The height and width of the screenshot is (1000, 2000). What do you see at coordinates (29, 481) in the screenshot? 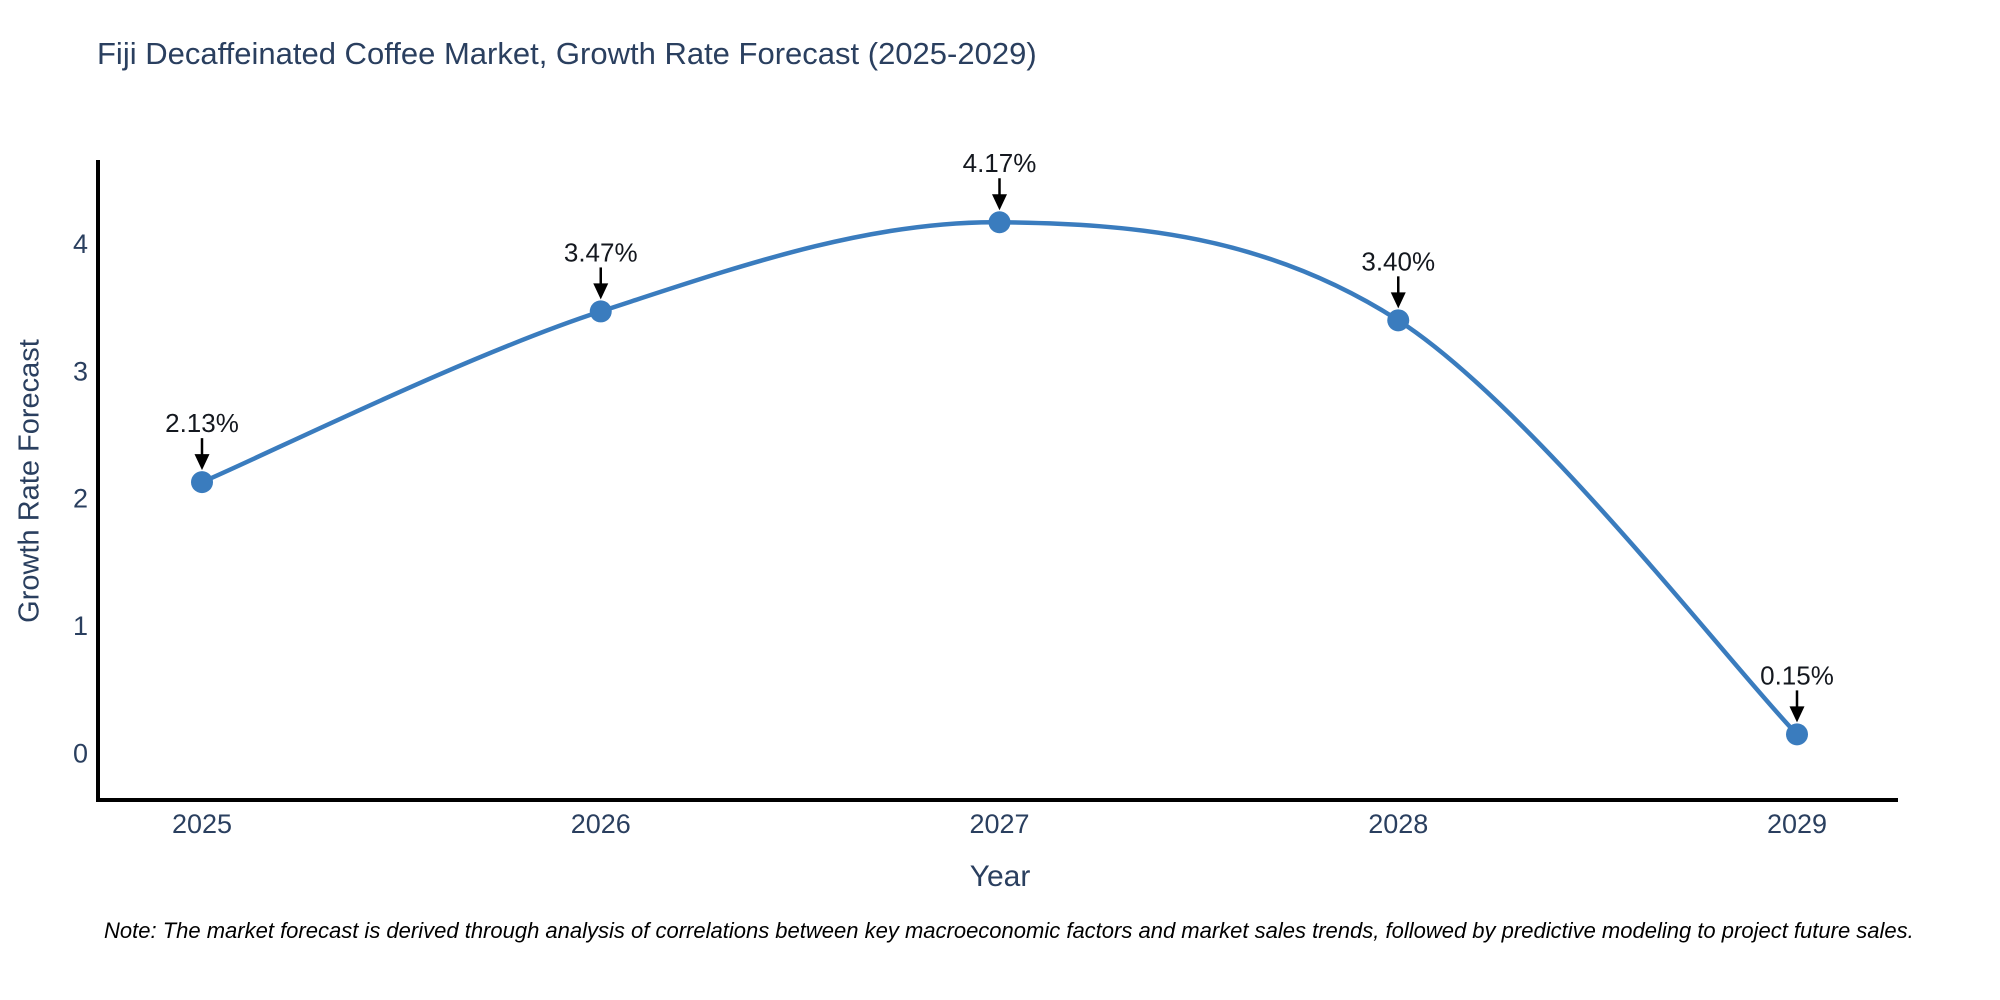
I see `y-axis-title: Growth Rate Forecast` at bounding box center [29, 481].